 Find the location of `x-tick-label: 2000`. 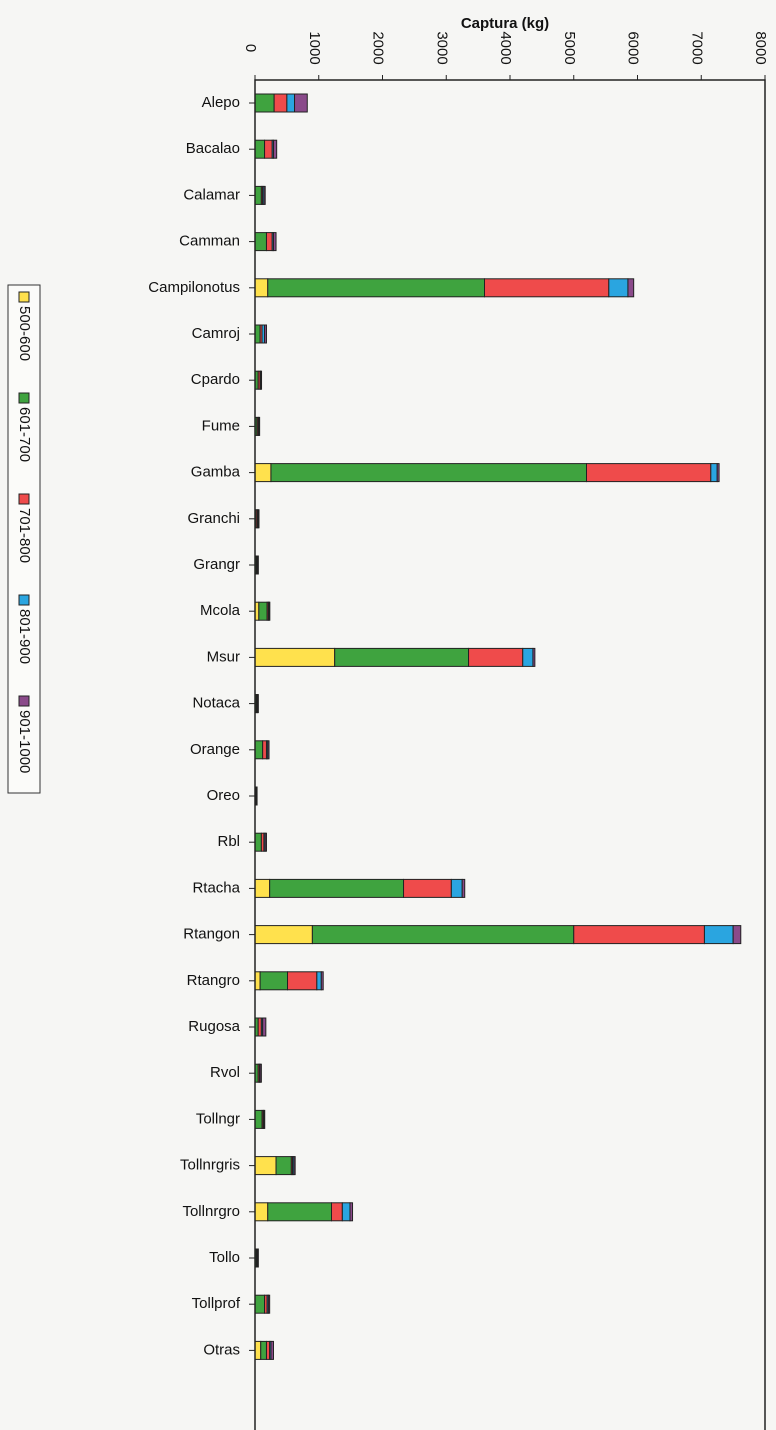

x-tick-label: 2000 is located at coordinates (378, 47).